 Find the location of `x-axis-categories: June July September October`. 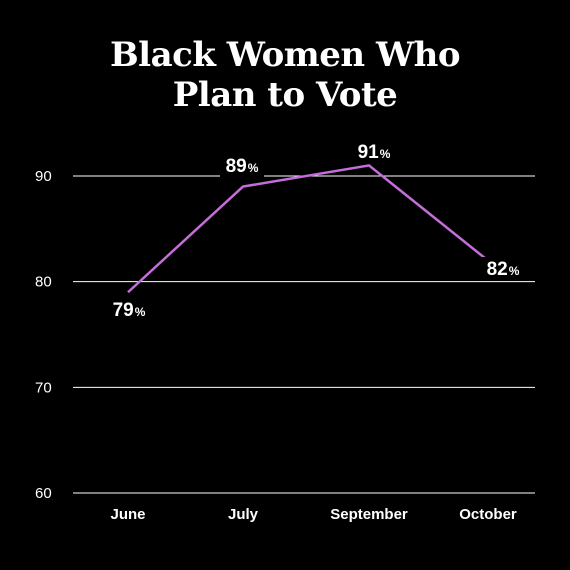

x-axis-categories: June July September October is located at coordinates (313, 514).